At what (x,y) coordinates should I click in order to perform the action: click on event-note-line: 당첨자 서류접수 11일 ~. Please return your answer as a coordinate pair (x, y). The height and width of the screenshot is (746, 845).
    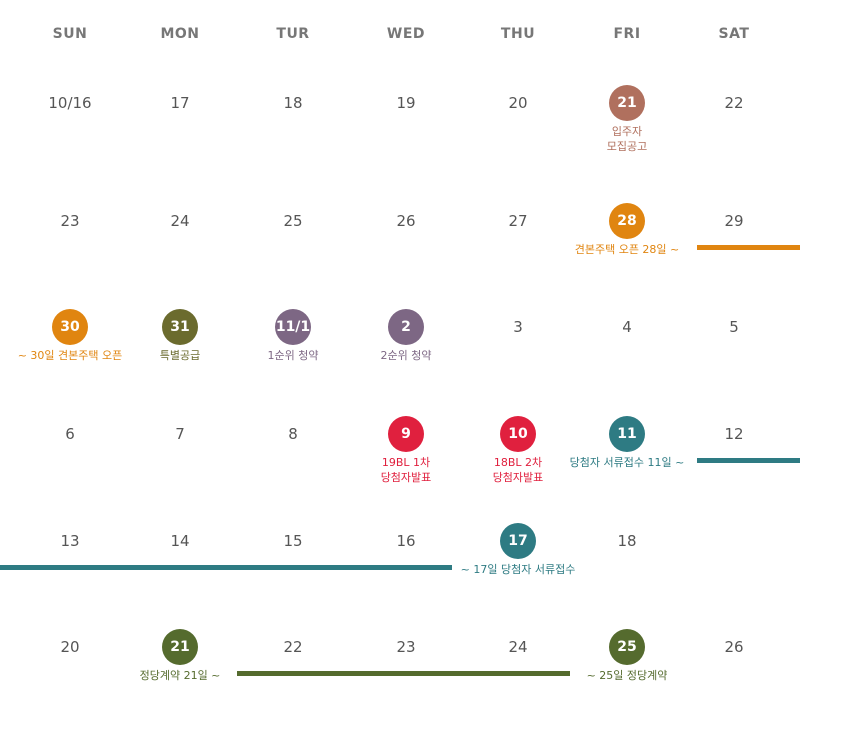
    Looking at the image, I should click on (627, 462).